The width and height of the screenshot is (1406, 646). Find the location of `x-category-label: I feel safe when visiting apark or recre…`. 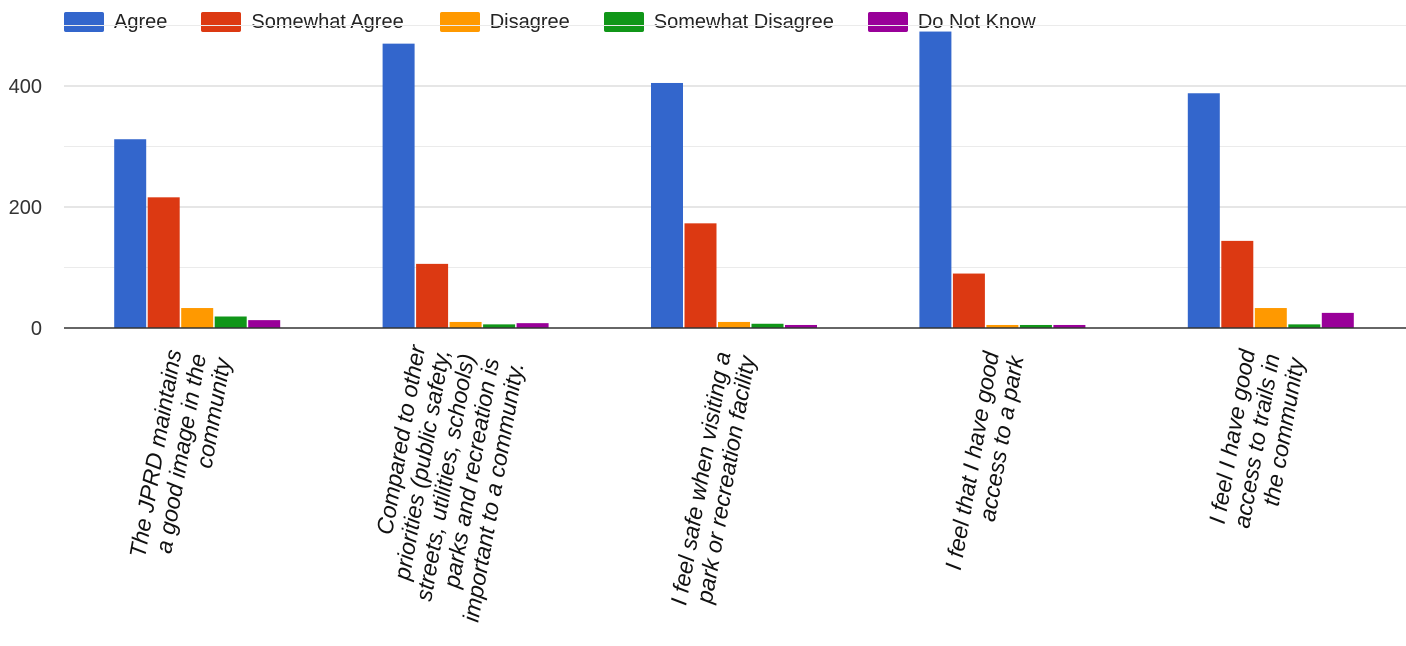

x-category-label: I feel safe when visiting apark or recre… is located at coordinates (712, 479).